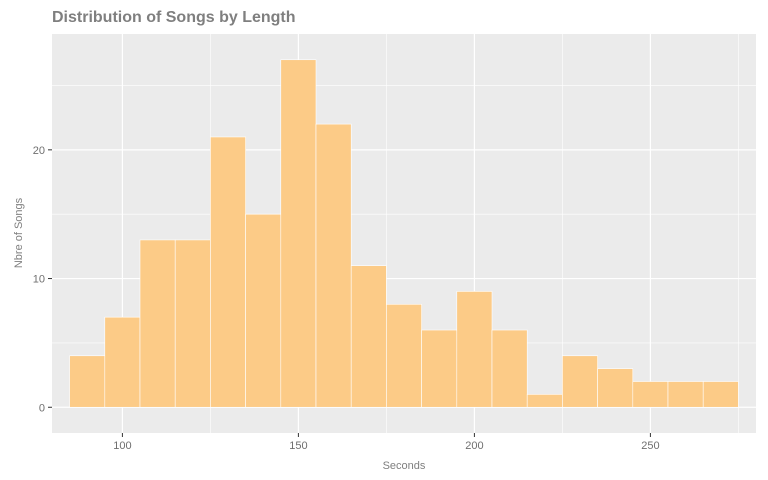 This screenshot has height=480, width=768. I want to click on y-axis-ticks: 0 10 20, so click(42, 279).